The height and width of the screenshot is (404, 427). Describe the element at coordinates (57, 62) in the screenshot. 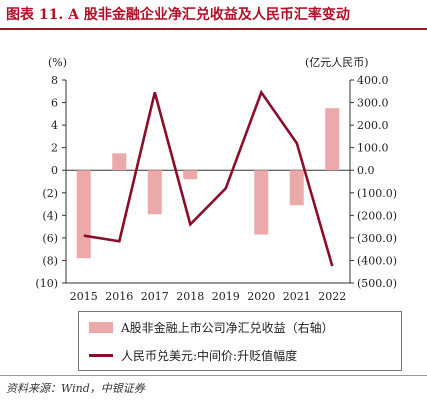

I see `left-axis-unit-label: (%)` at that location.